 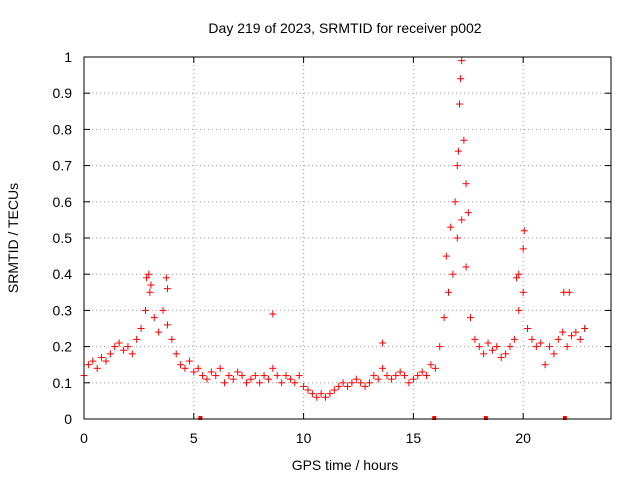 I want to click on y-tick-label: 0, so click(x=68, y=419).